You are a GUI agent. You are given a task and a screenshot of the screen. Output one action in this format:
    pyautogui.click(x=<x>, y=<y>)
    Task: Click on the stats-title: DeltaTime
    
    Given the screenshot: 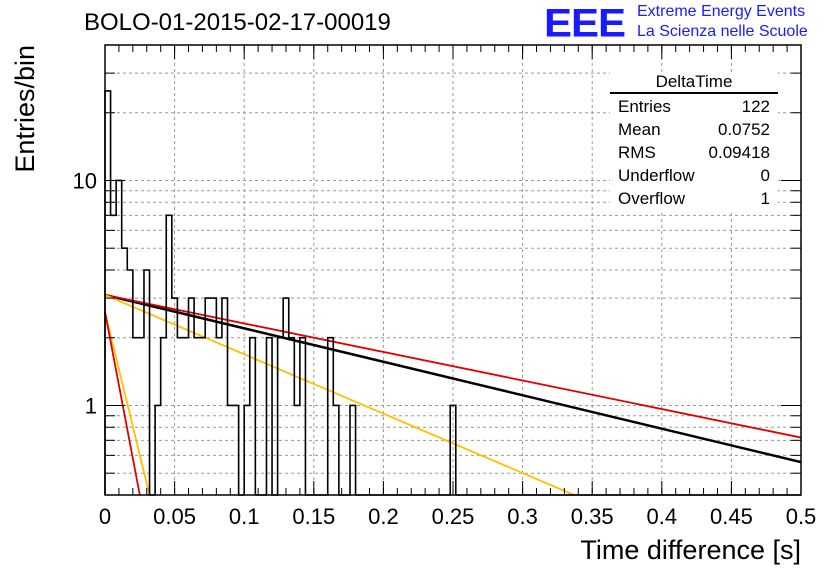 What is the action you would take?
    pyautogui.click(x=694, y=83)
    